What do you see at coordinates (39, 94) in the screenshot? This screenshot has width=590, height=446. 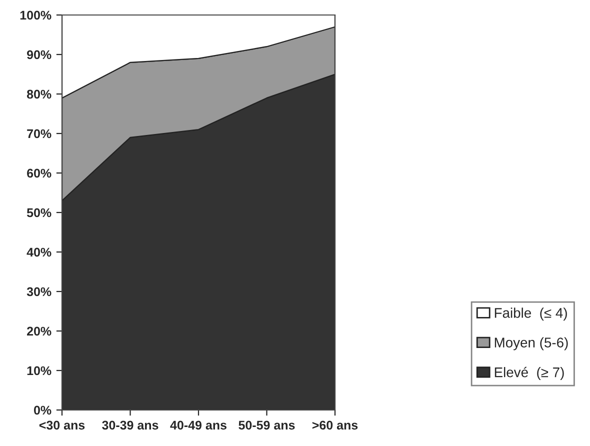 I see `y-tick-label: 80%` at bounding box center [39, 94].